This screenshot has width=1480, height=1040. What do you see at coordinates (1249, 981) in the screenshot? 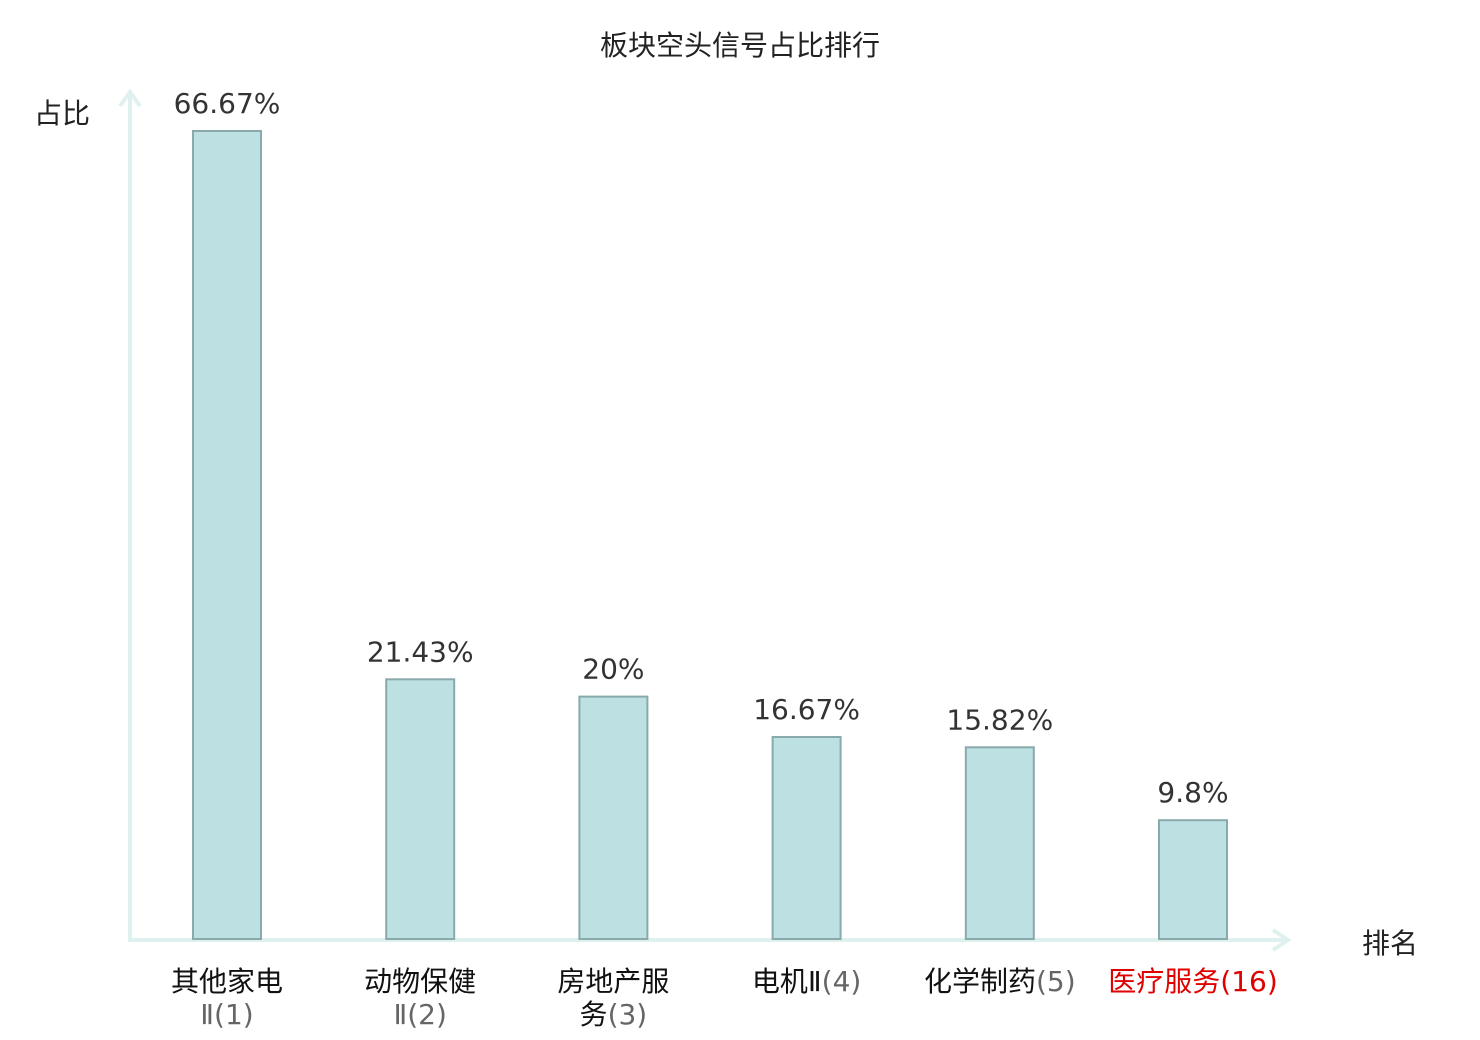
I see `category-rank: (16)` at bounding box center [1249, 981].